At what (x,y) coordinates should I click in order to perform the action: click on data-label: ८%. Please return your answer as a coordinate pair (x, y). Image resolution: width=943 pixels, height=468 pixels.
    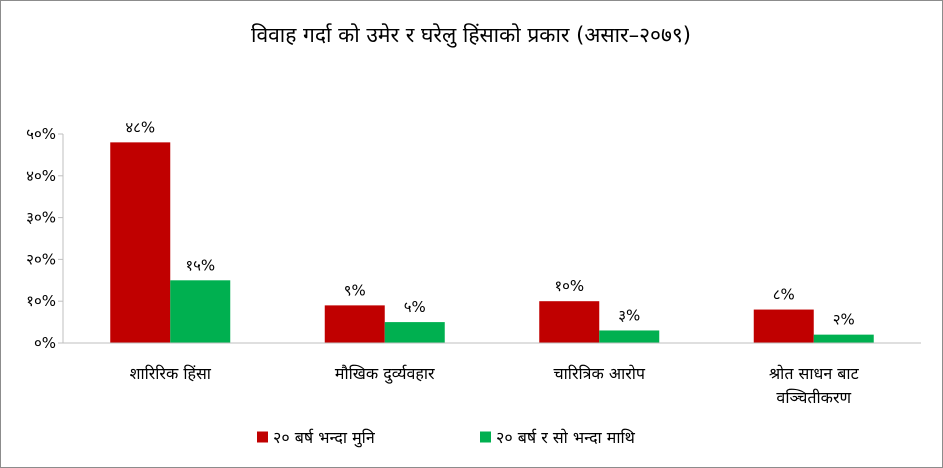
    Looking at the image, I should click on (784, 295).